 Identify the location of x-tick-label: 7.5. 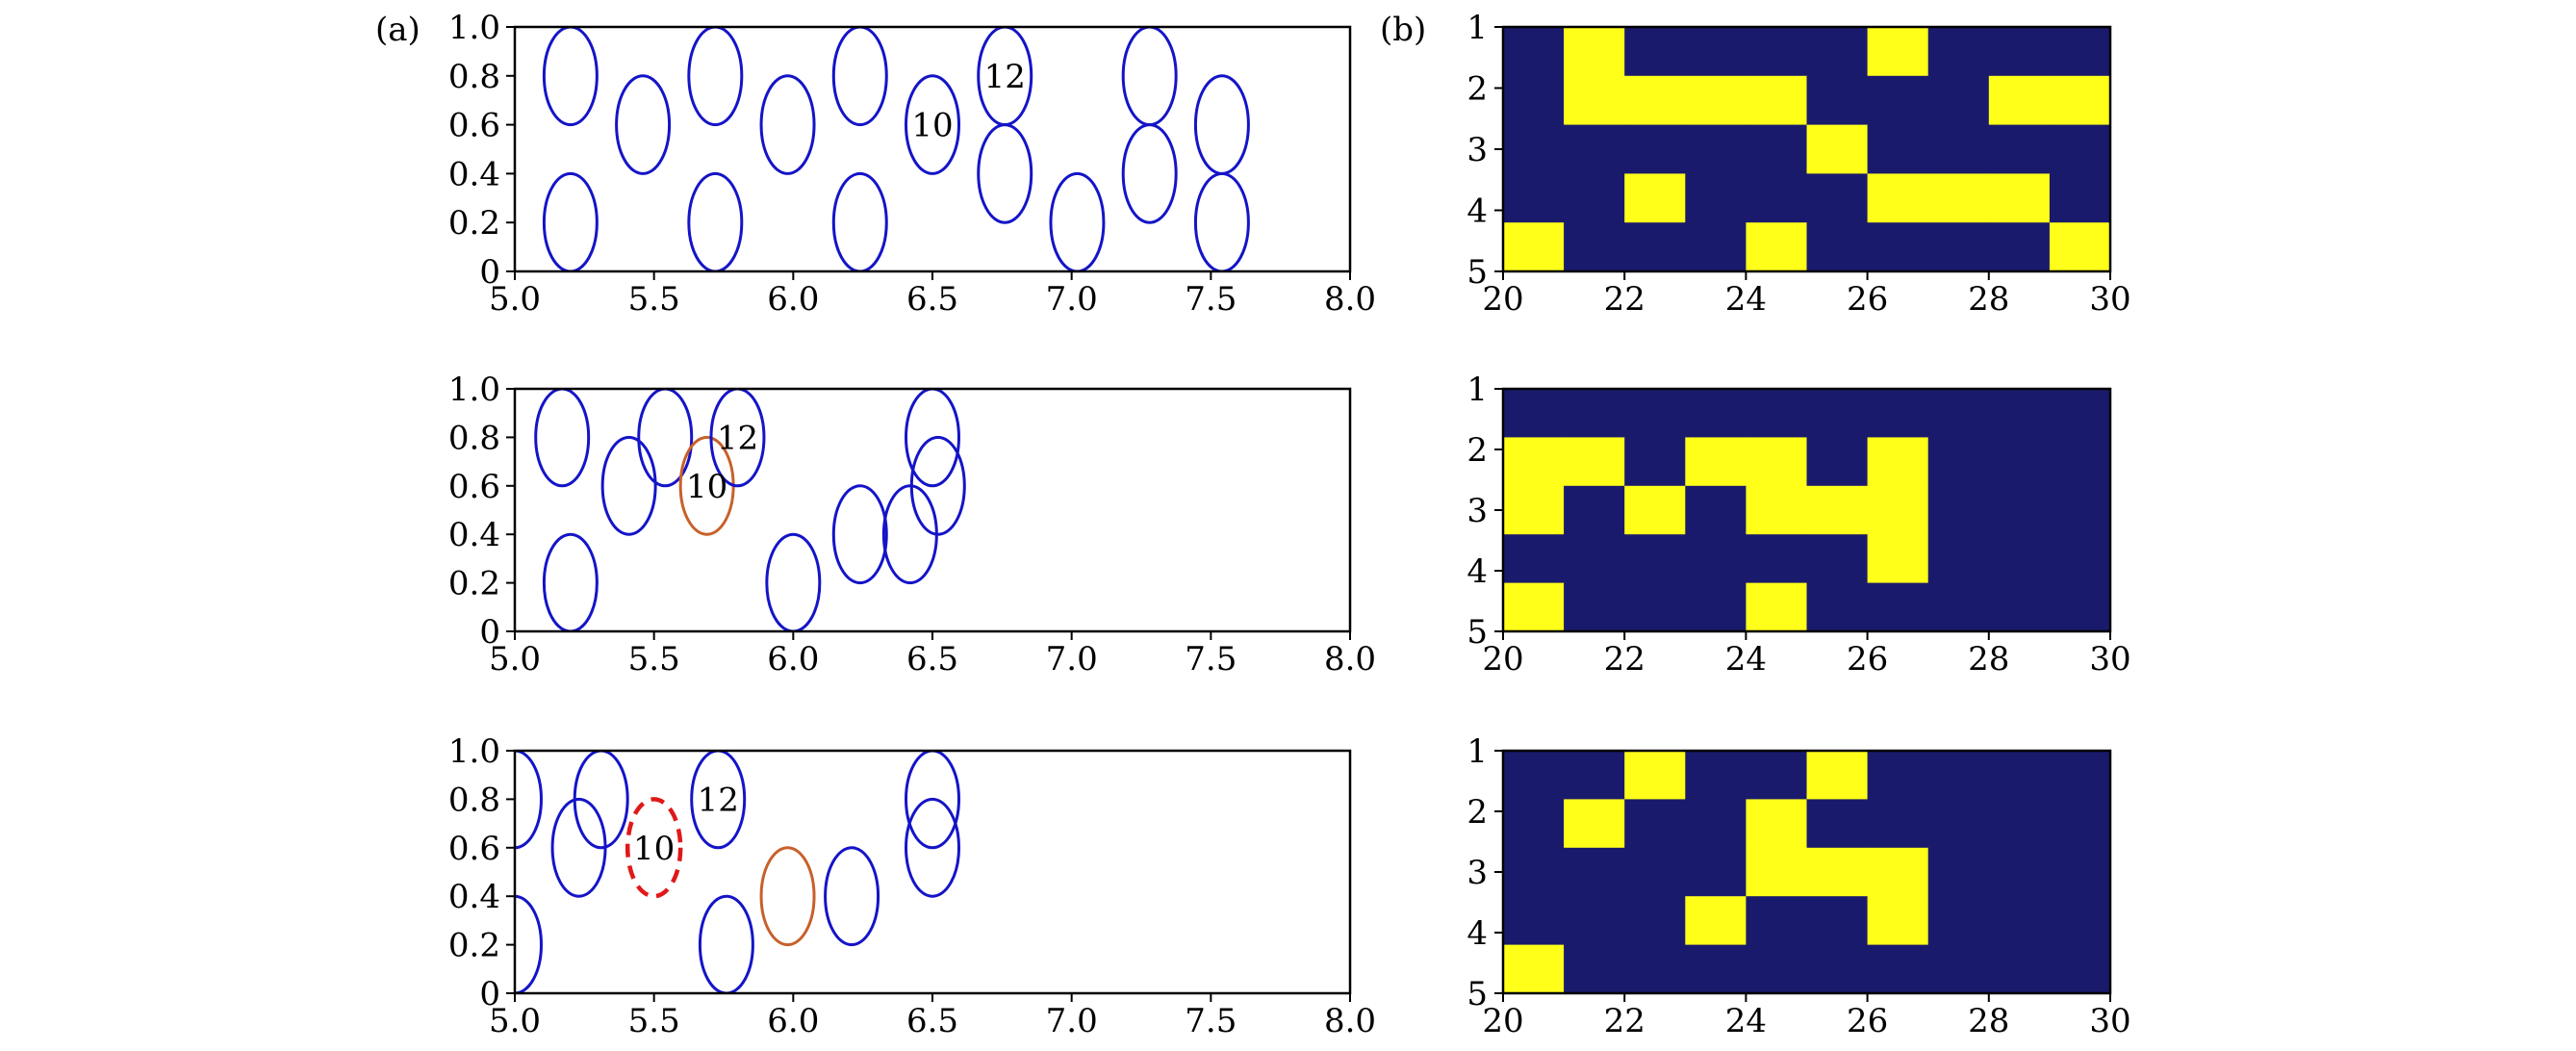
(1211, 1021).